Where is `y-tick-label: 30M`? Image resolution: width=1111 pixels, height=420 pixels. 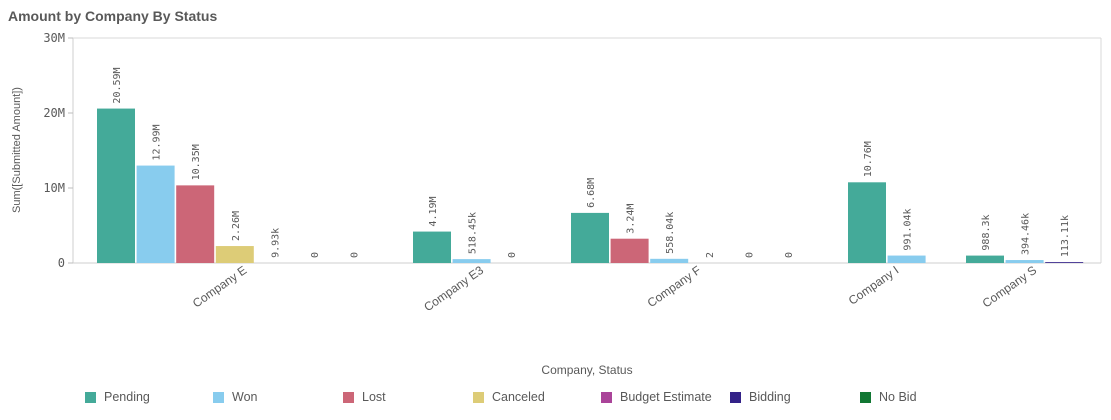
y-tick-label: 30M is located at coordinates (54, 38).